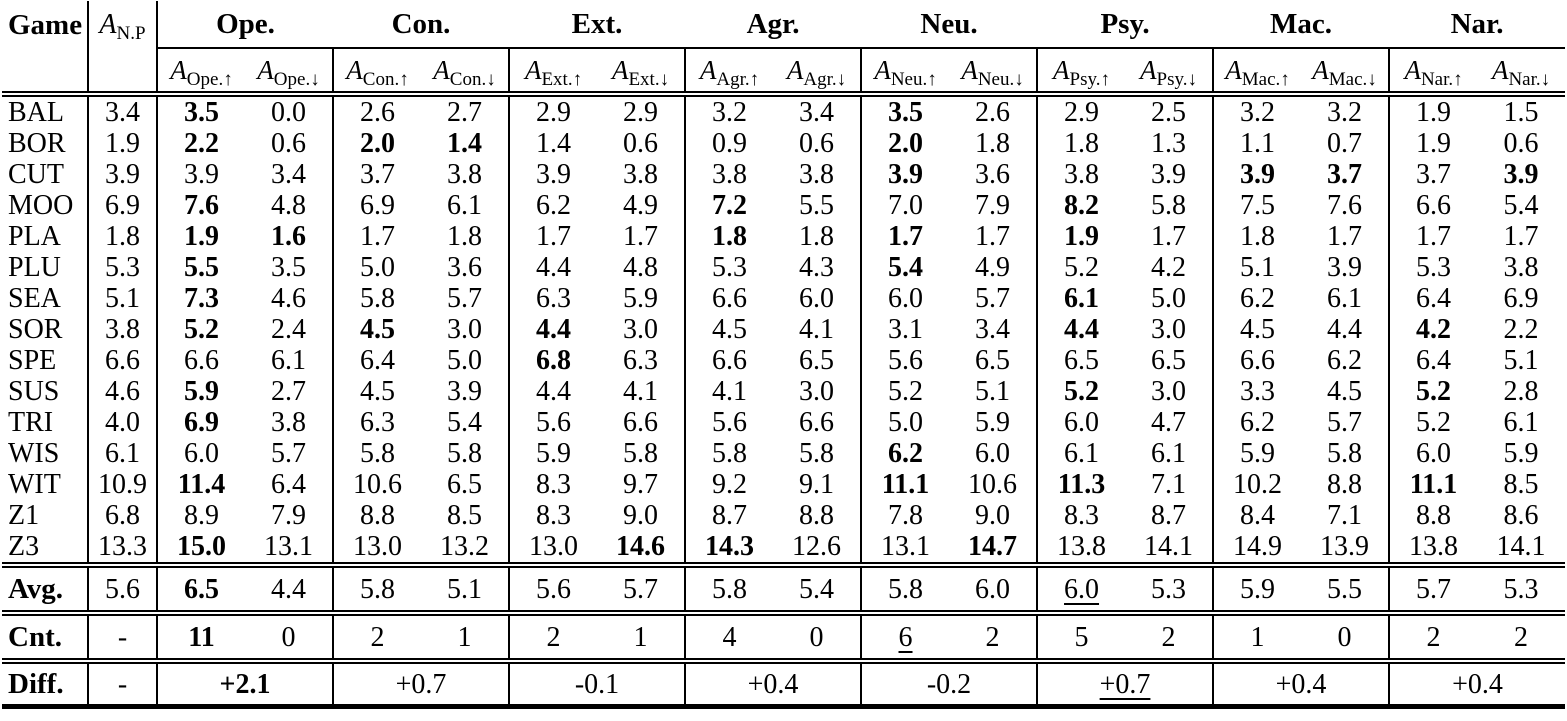 The image size is (1567, 721). Describe the element at coordinates (1000, 79) in the screenshot. I see `subheader-subscript: Neu.↓` at that location.